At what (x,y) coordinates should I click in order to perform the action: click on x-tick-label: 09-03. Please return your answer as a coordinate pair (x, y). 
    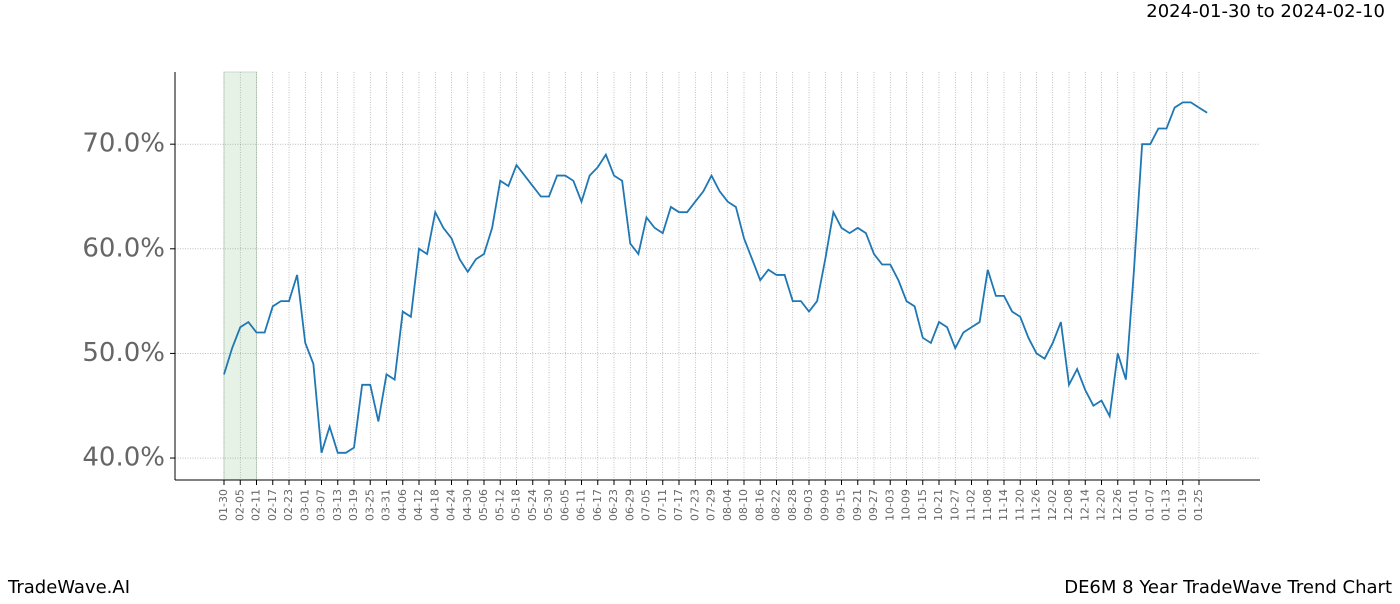
    Looking at the image, I should click on (808, 505).